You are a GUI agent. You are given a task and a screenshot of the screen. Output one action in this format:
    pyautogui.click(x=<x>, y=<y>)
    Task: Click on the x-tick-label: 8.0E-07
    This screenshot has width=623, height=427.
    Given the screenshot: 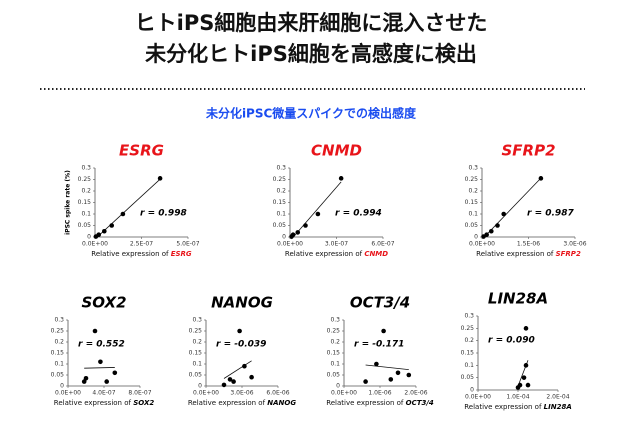 What is the action you would take?
    pyautogui.click(x=139, y=393)
    